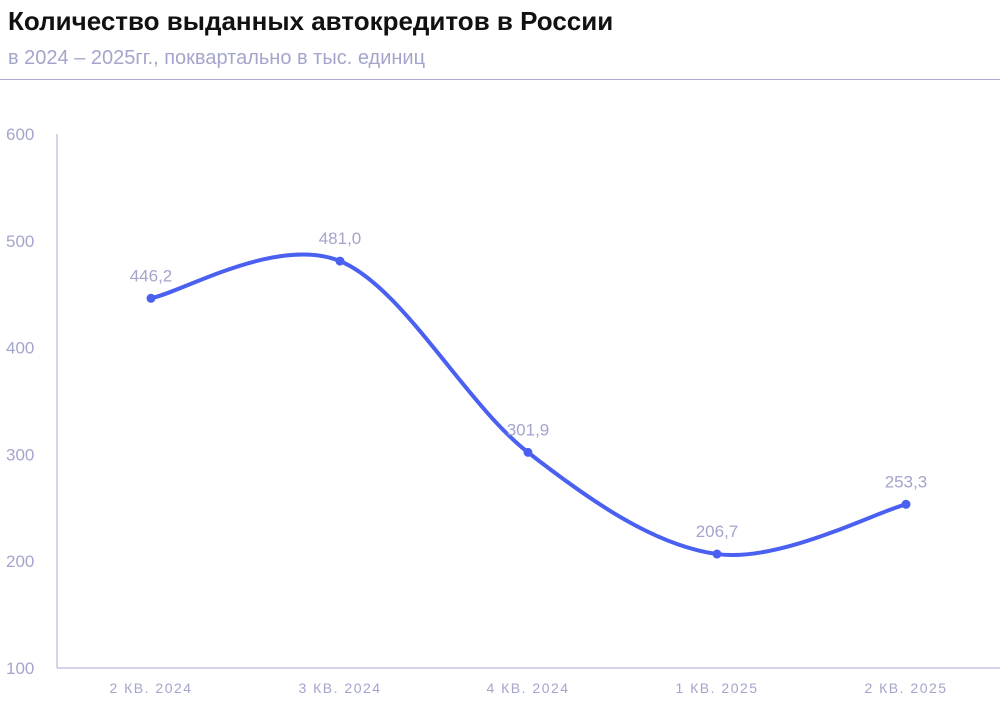  Describe the element at coordinates (151, 275) in the screenshot. I see `data-label: 446,2` at that location.